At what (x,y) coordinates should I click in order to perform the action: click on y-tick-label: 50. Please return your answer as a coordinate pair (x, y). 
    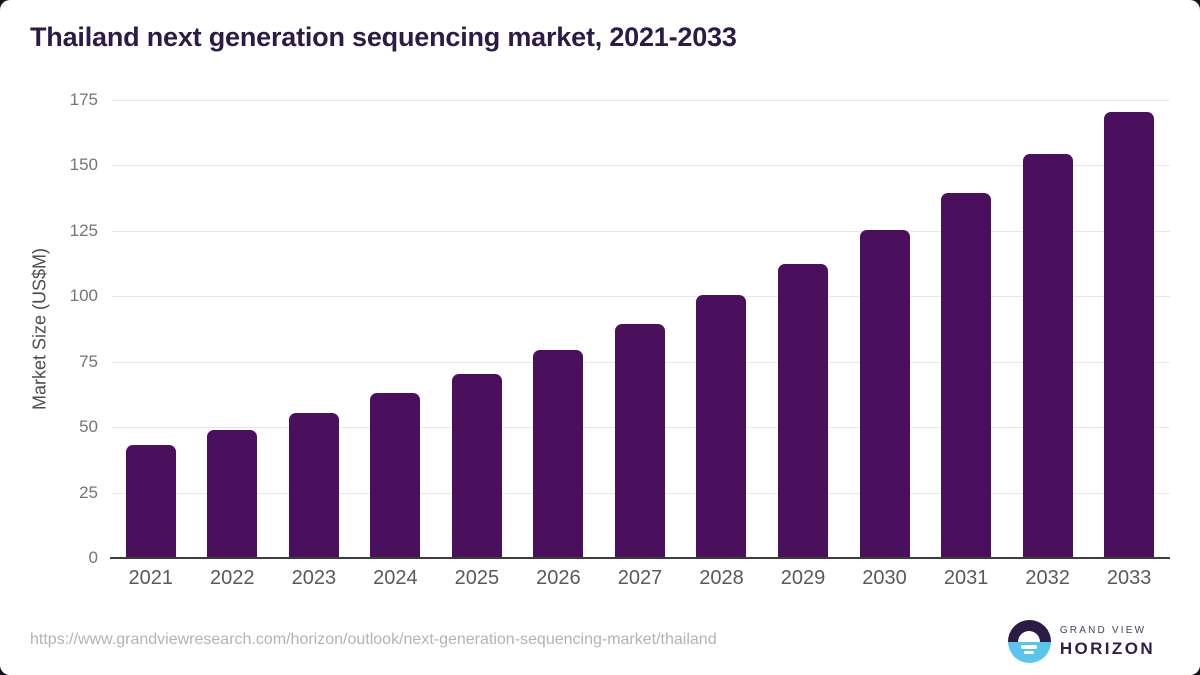
    Looking at the image, I should click on (88, 427).